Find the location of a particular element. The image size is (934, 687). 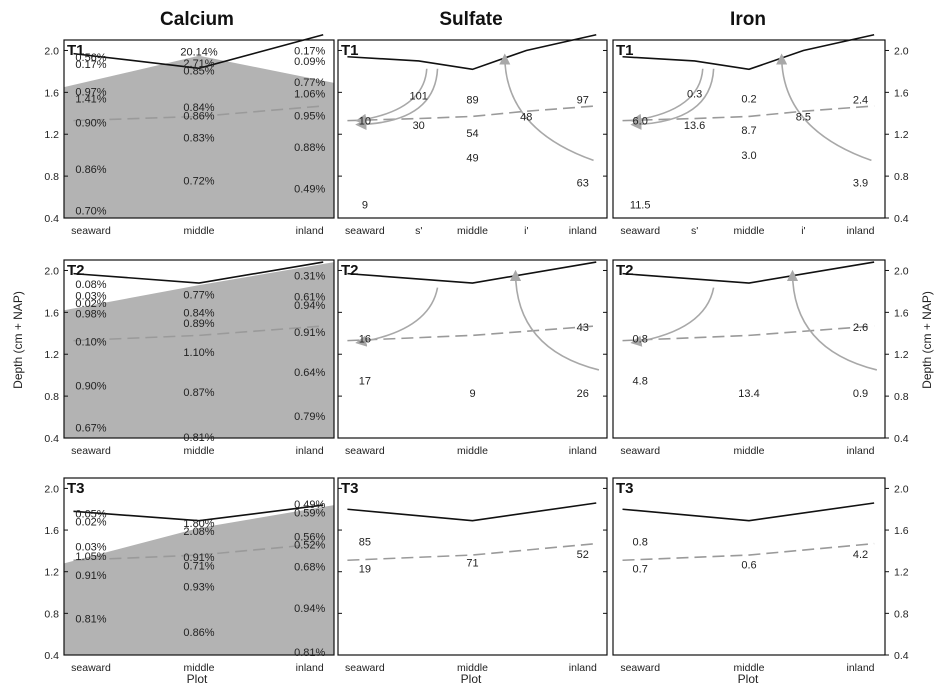

calcium-t2-dashed-line is located at coordinates (198, 333).